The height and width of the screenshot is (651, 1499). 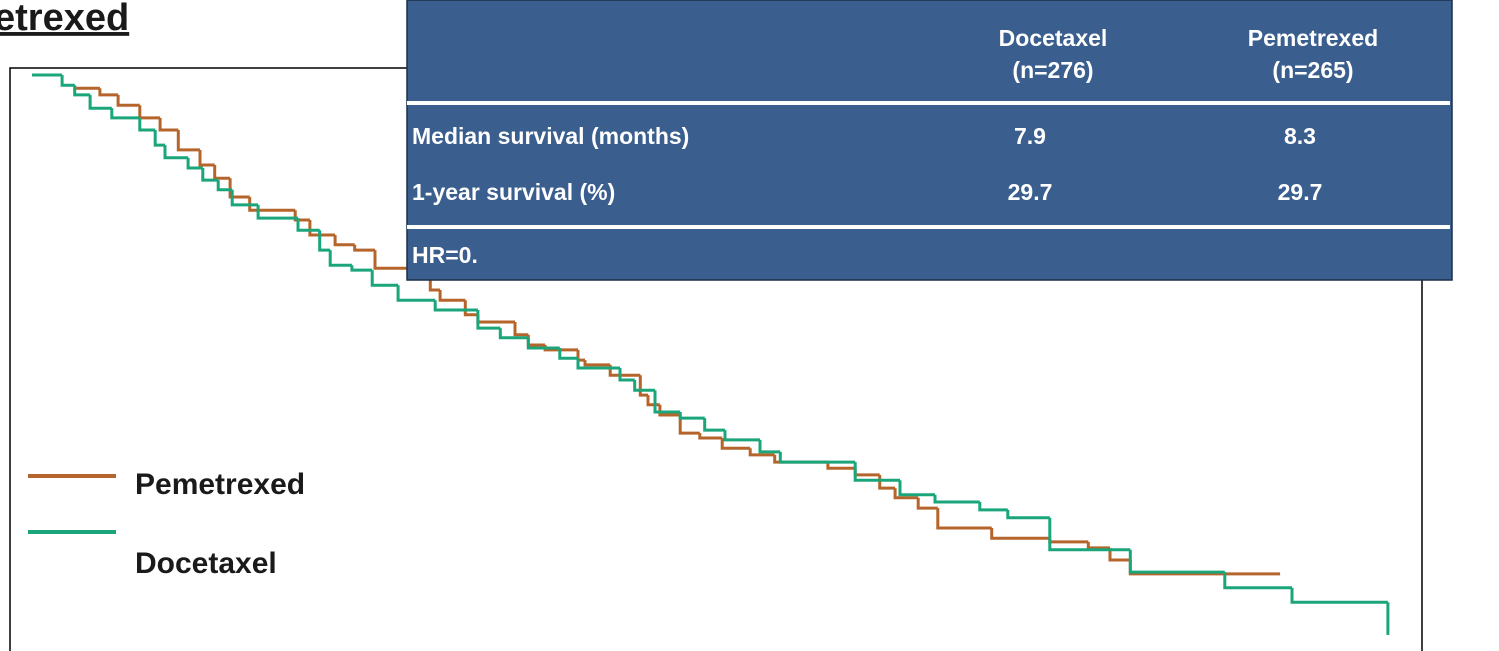 I want to click on table-footer: HR=0., so click(x=445, y=255).